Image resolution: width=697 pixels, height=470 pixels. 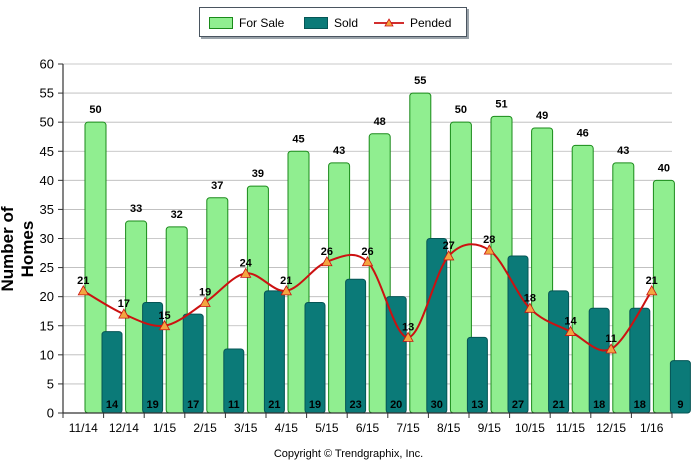 I want to click on for-sale-value-label: 45, so click(x=298, y=139).